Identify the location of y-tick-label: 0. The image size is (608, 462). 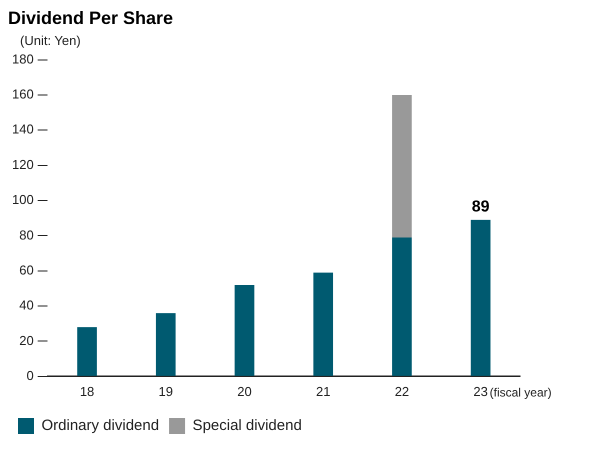
(30, 375).